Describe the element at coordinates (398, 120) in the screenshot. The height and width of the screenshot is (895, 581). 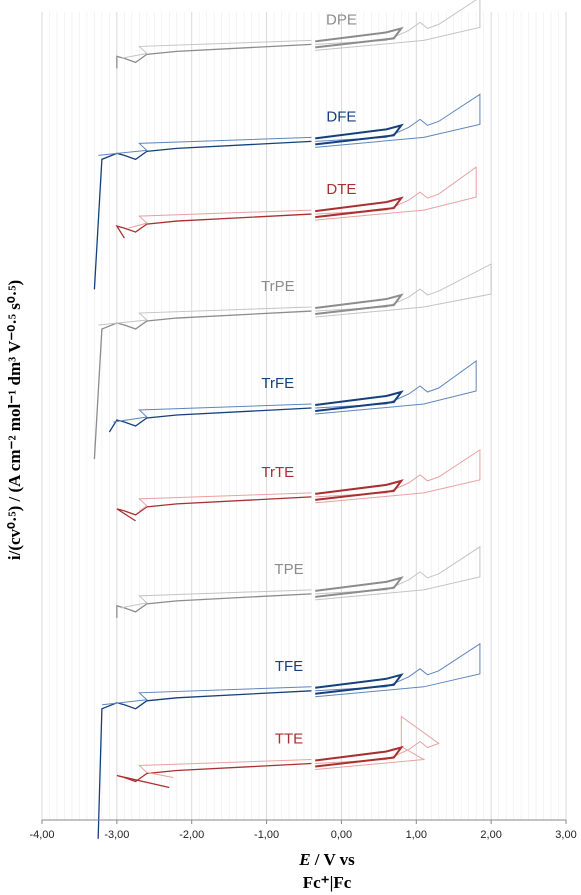
I see `curve-dfe-anodic` at that location.